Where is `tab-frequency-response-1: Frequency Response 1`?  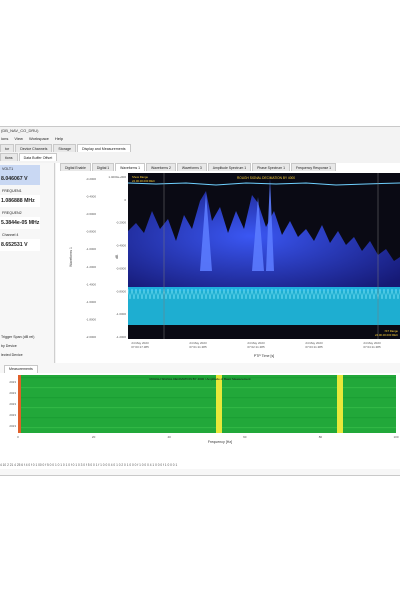 tab-frequency-response-1: Frequency Response 1 is located at coordinates (314, 167).